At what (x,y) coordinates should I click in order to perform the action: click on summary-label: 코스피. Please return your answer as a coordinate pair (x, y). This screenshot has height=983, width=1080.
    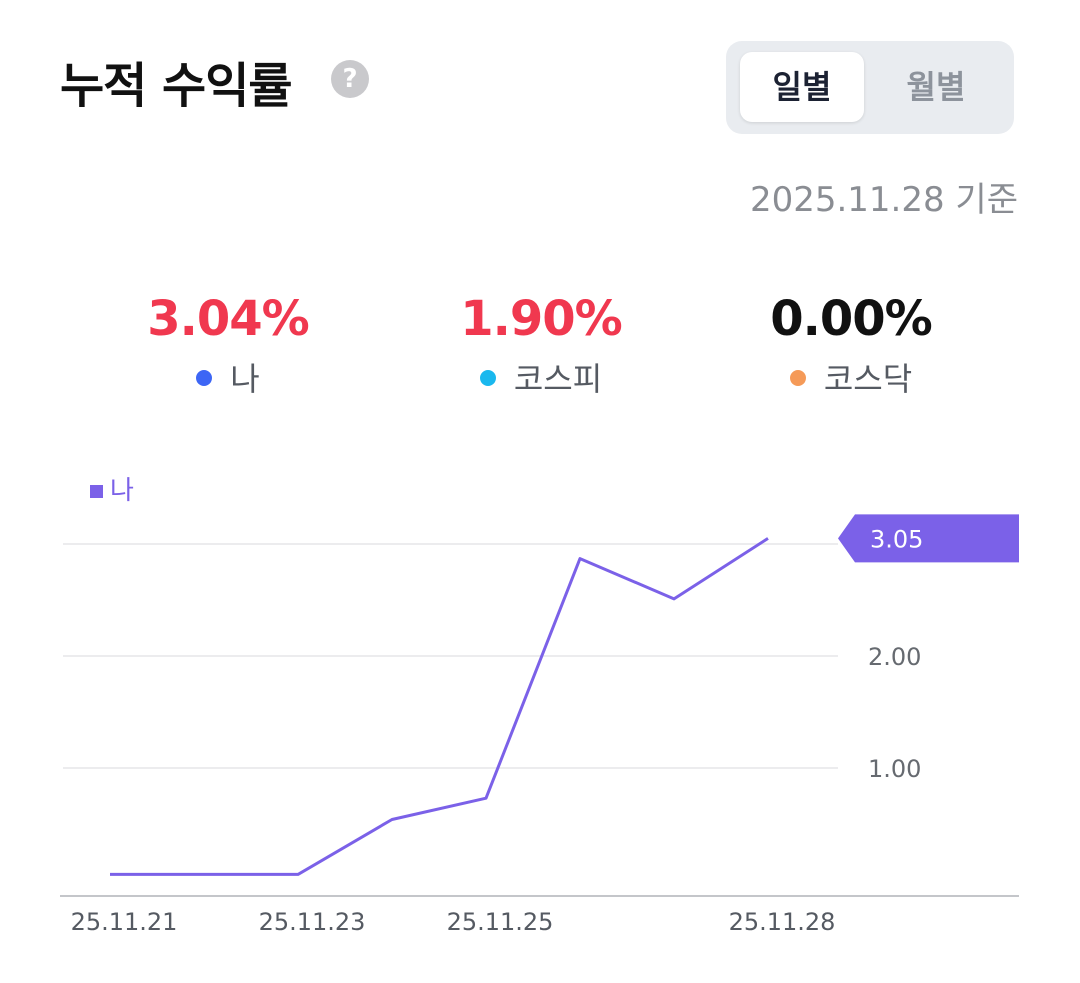
    Looking at the image, I should click on (558, 379).